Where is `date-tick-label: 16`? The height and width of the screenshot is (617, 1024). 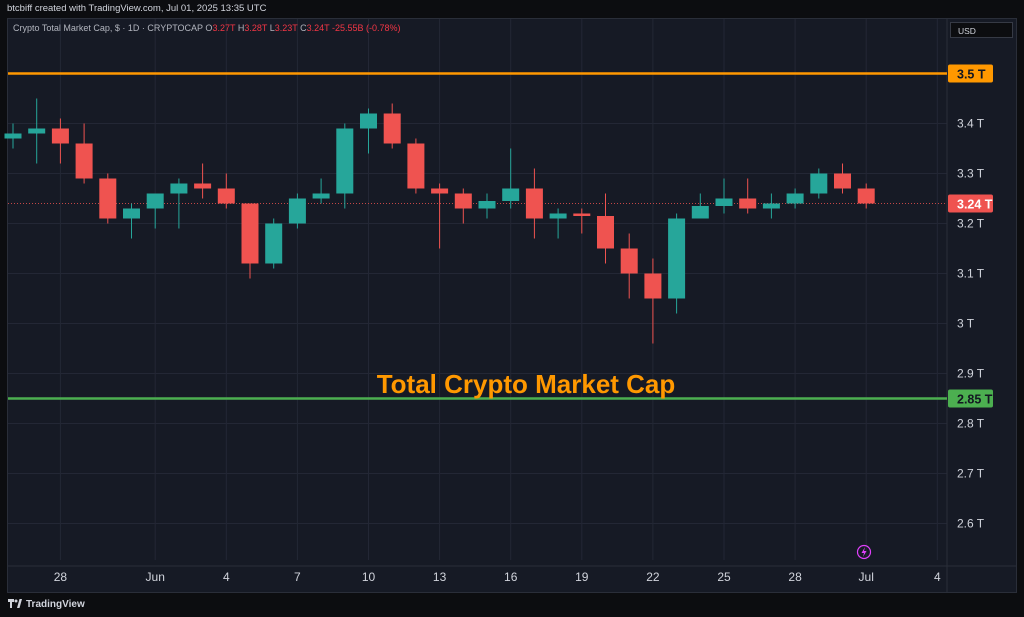 date-tick-label: 16 is located at coordinates (511, 577).